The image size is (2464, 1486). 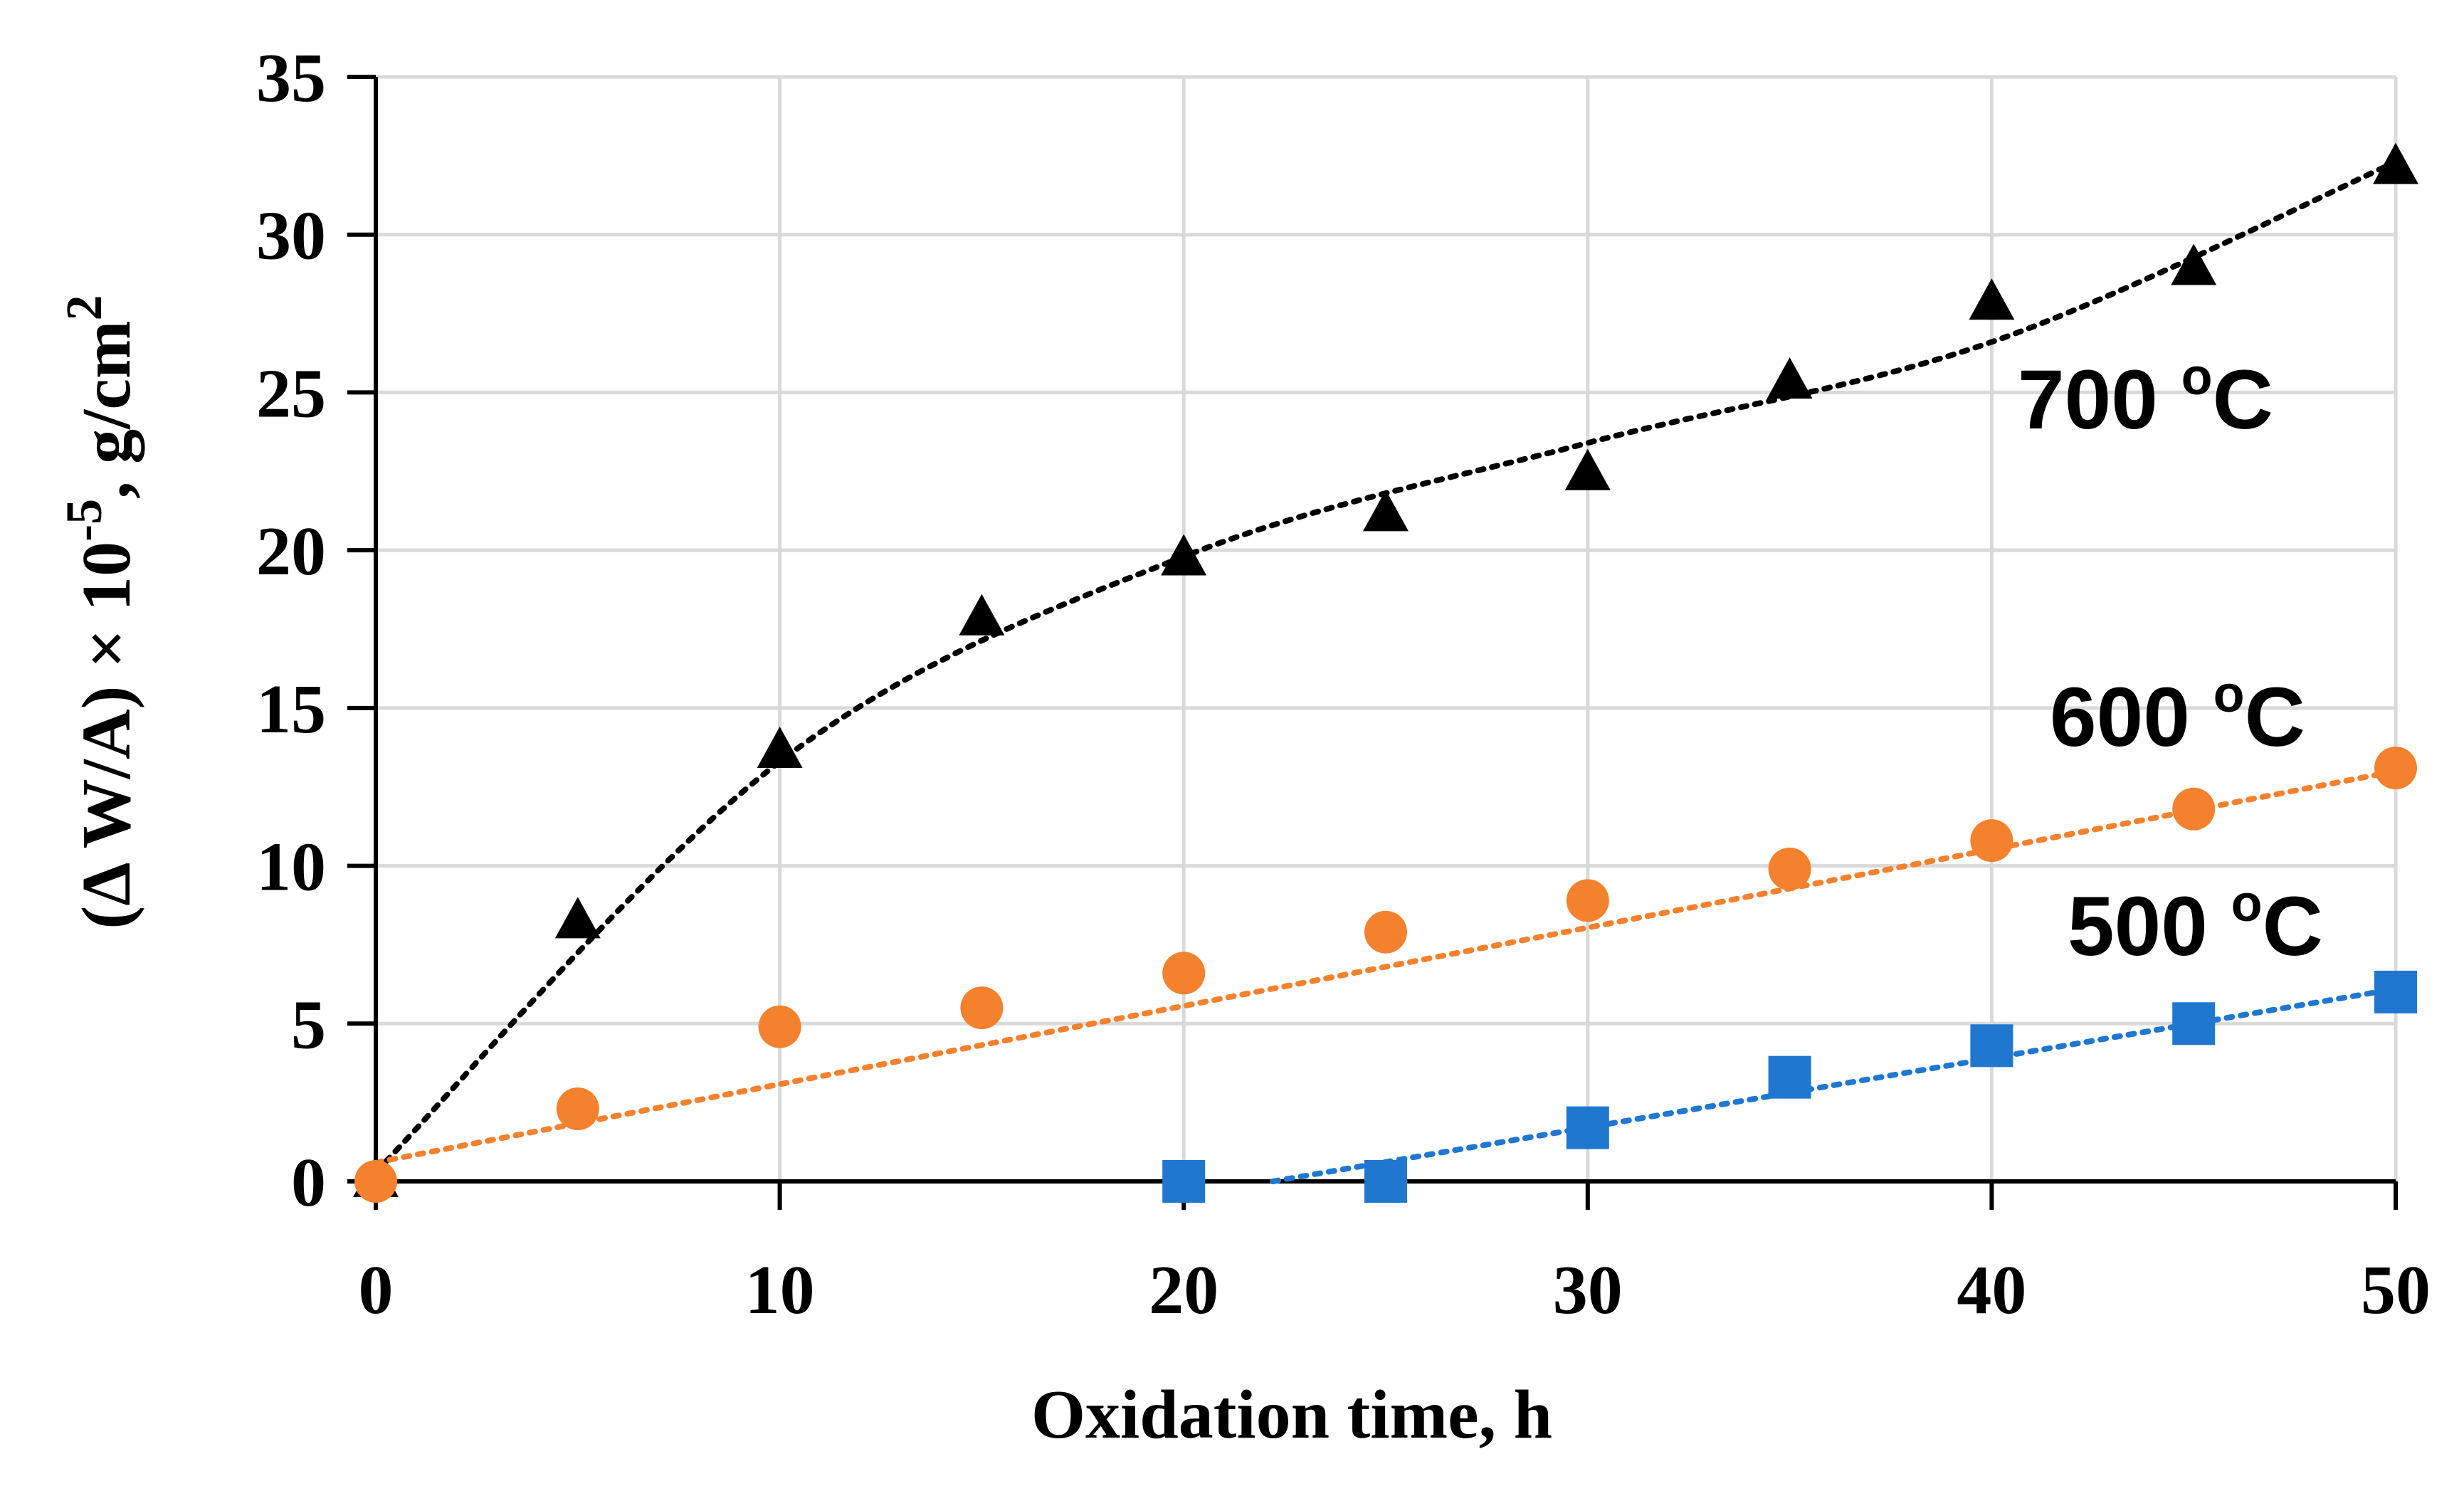 What do you see at coordinates (84, 308) in the screenshot?
I see `y-axis-title-exp2: 2` at bounding box center [84, 308].